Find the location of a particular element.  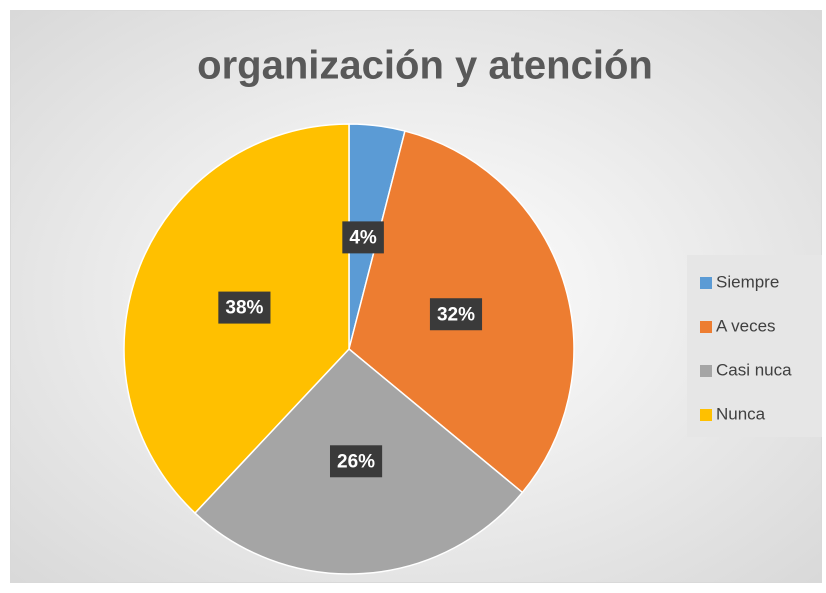

legend-label: Nunca is located at coordinates (741, 413).